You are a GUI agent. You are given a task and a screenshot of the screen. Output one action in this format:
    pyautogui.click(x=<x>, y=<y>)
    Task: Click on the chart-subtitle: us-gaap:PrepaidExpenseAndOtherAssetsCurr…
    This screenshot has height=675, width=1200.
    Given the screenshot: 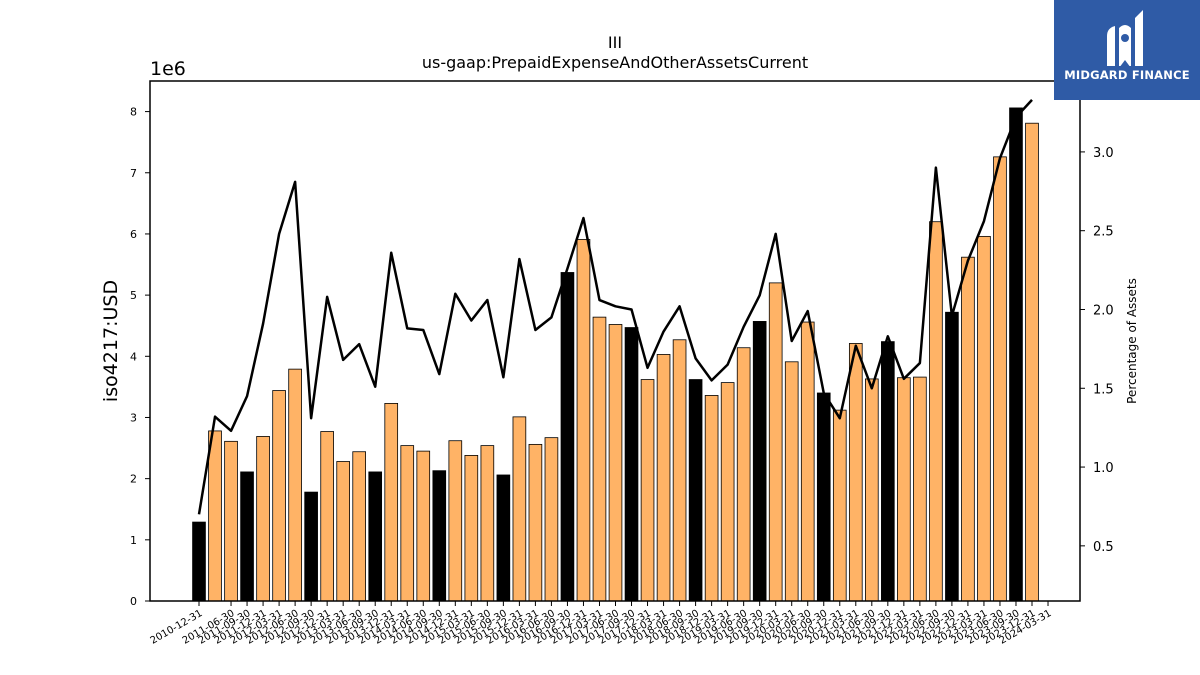 What is the action you would take?
    pyautogui.click(x=615, y=62)
    